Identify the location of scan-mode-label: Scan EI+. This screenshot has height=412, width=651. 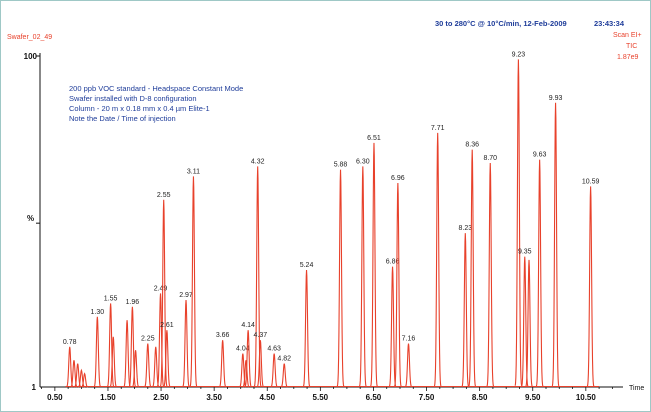
(627, 35).